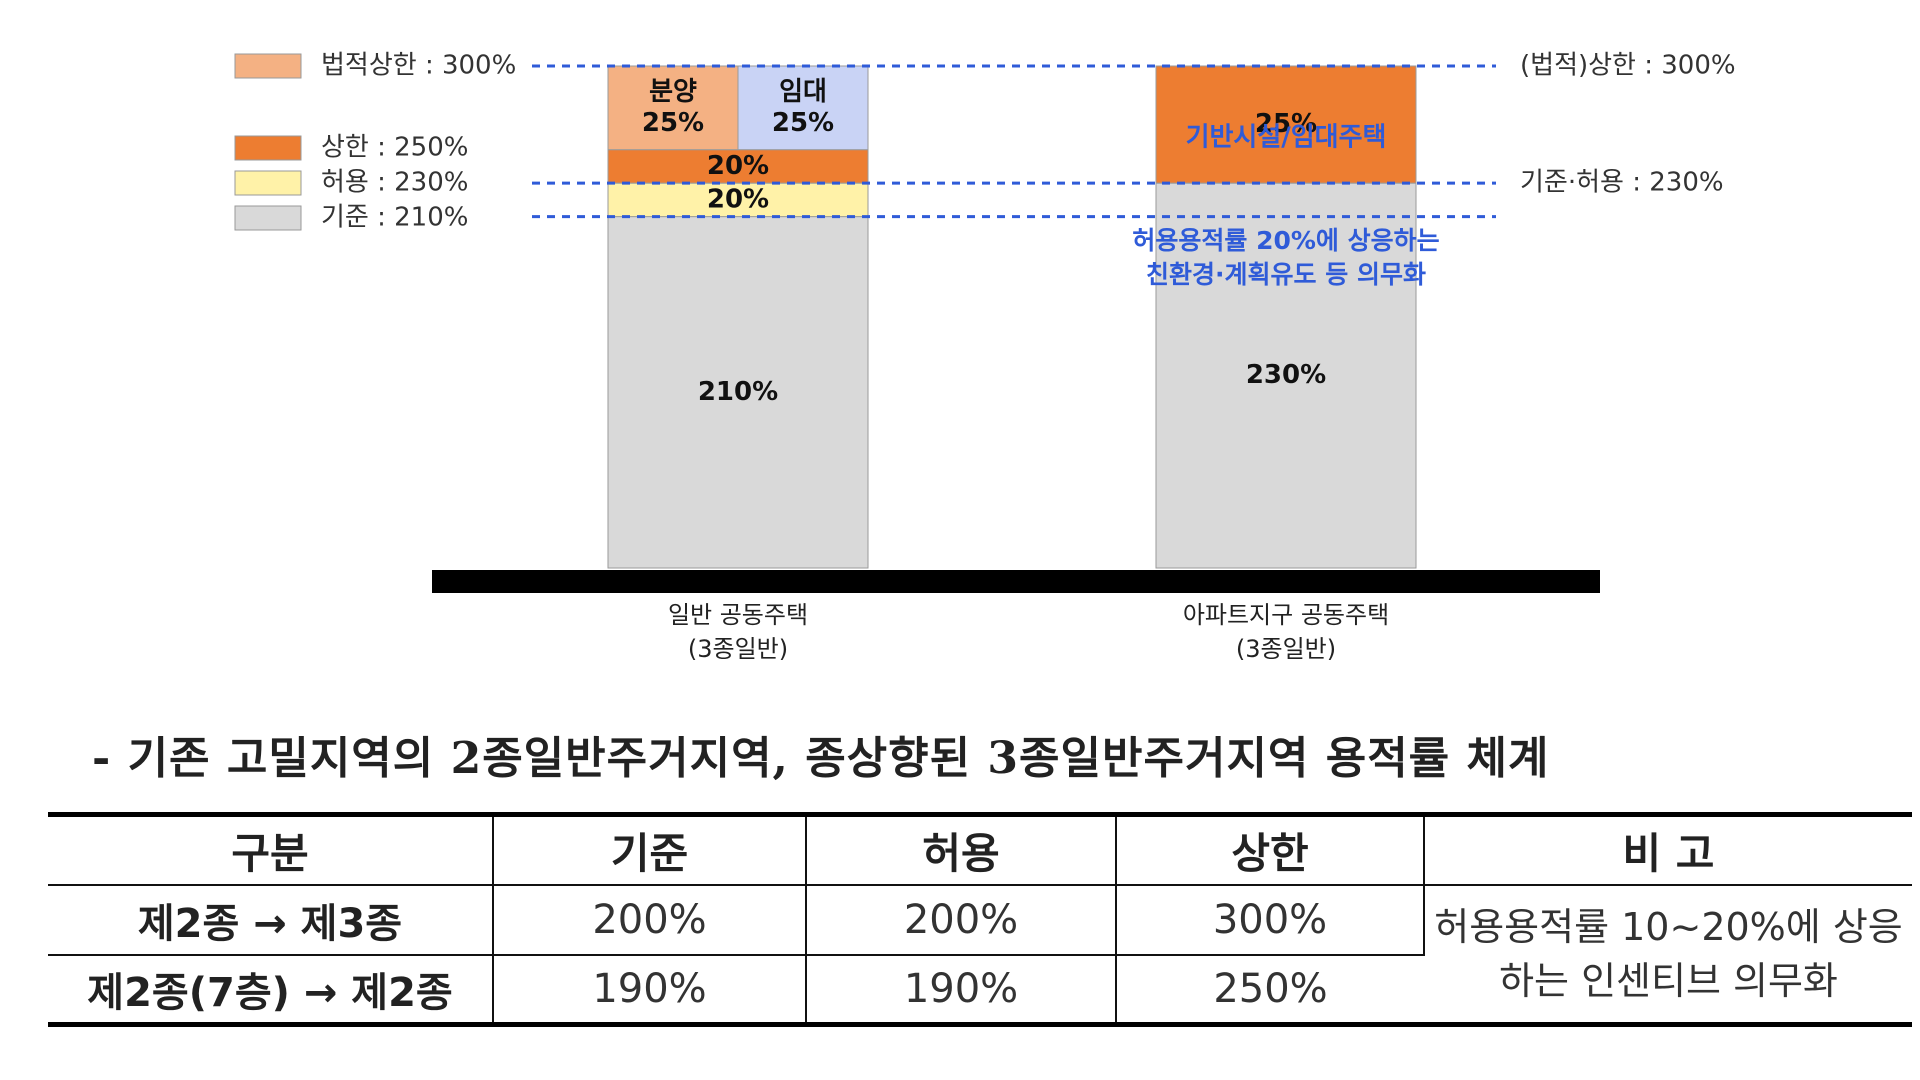  What do you see at coordinates (394, 218) in the screenshot?
I see `legend-label: 기준 : 210%` at bounding box center [394, 218].